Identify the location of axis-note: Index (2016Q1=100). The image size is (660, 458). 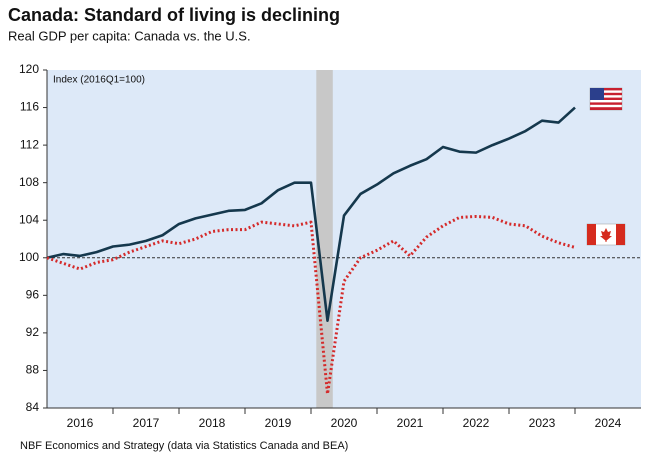
(99, 80).